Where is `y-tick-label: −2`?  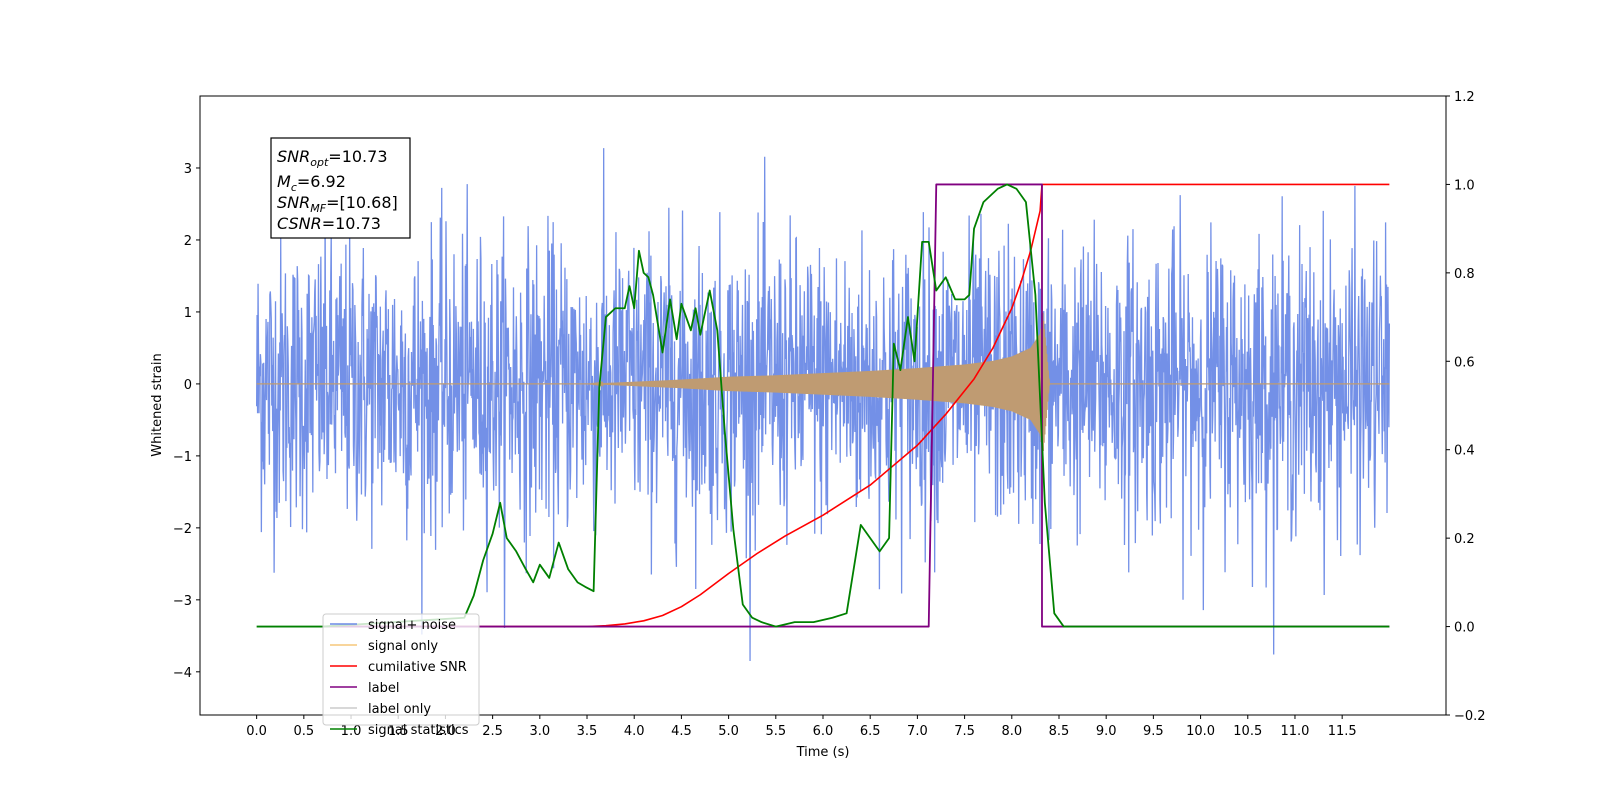
y-tick-label: −2 is located at coordinates (182, 529).